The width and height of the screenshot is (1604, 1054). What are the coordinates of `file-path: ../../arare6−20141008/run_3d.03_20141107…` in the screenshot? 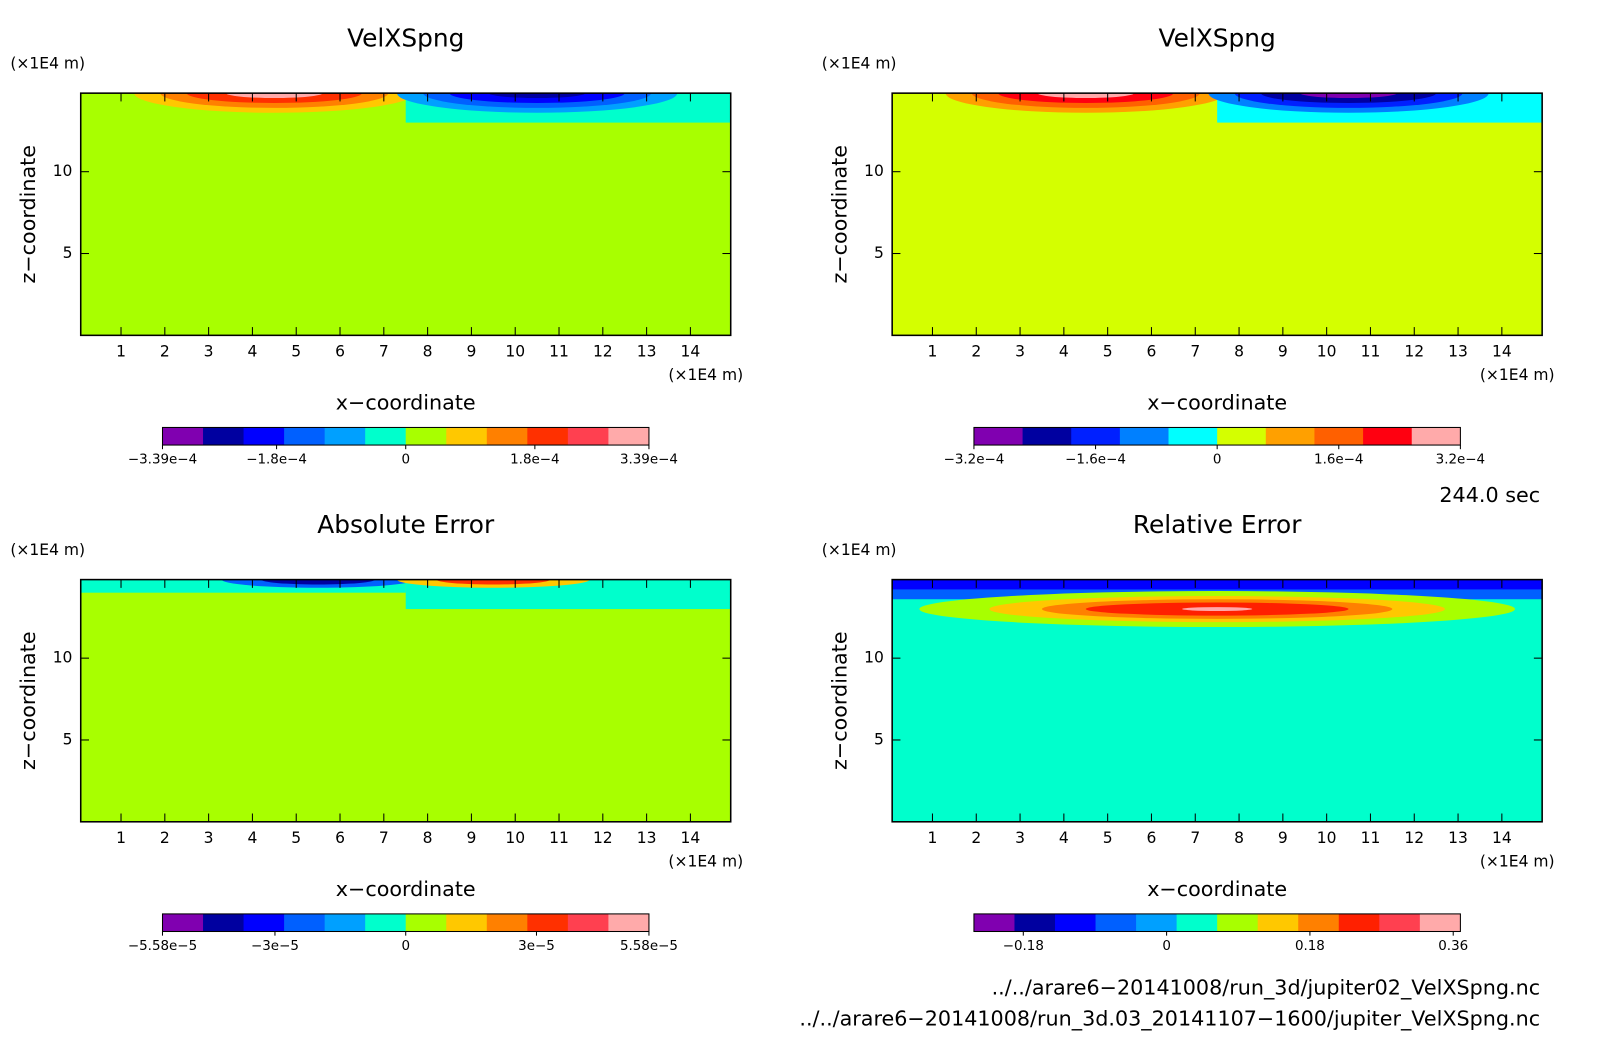 It's located at (1169, 1018).